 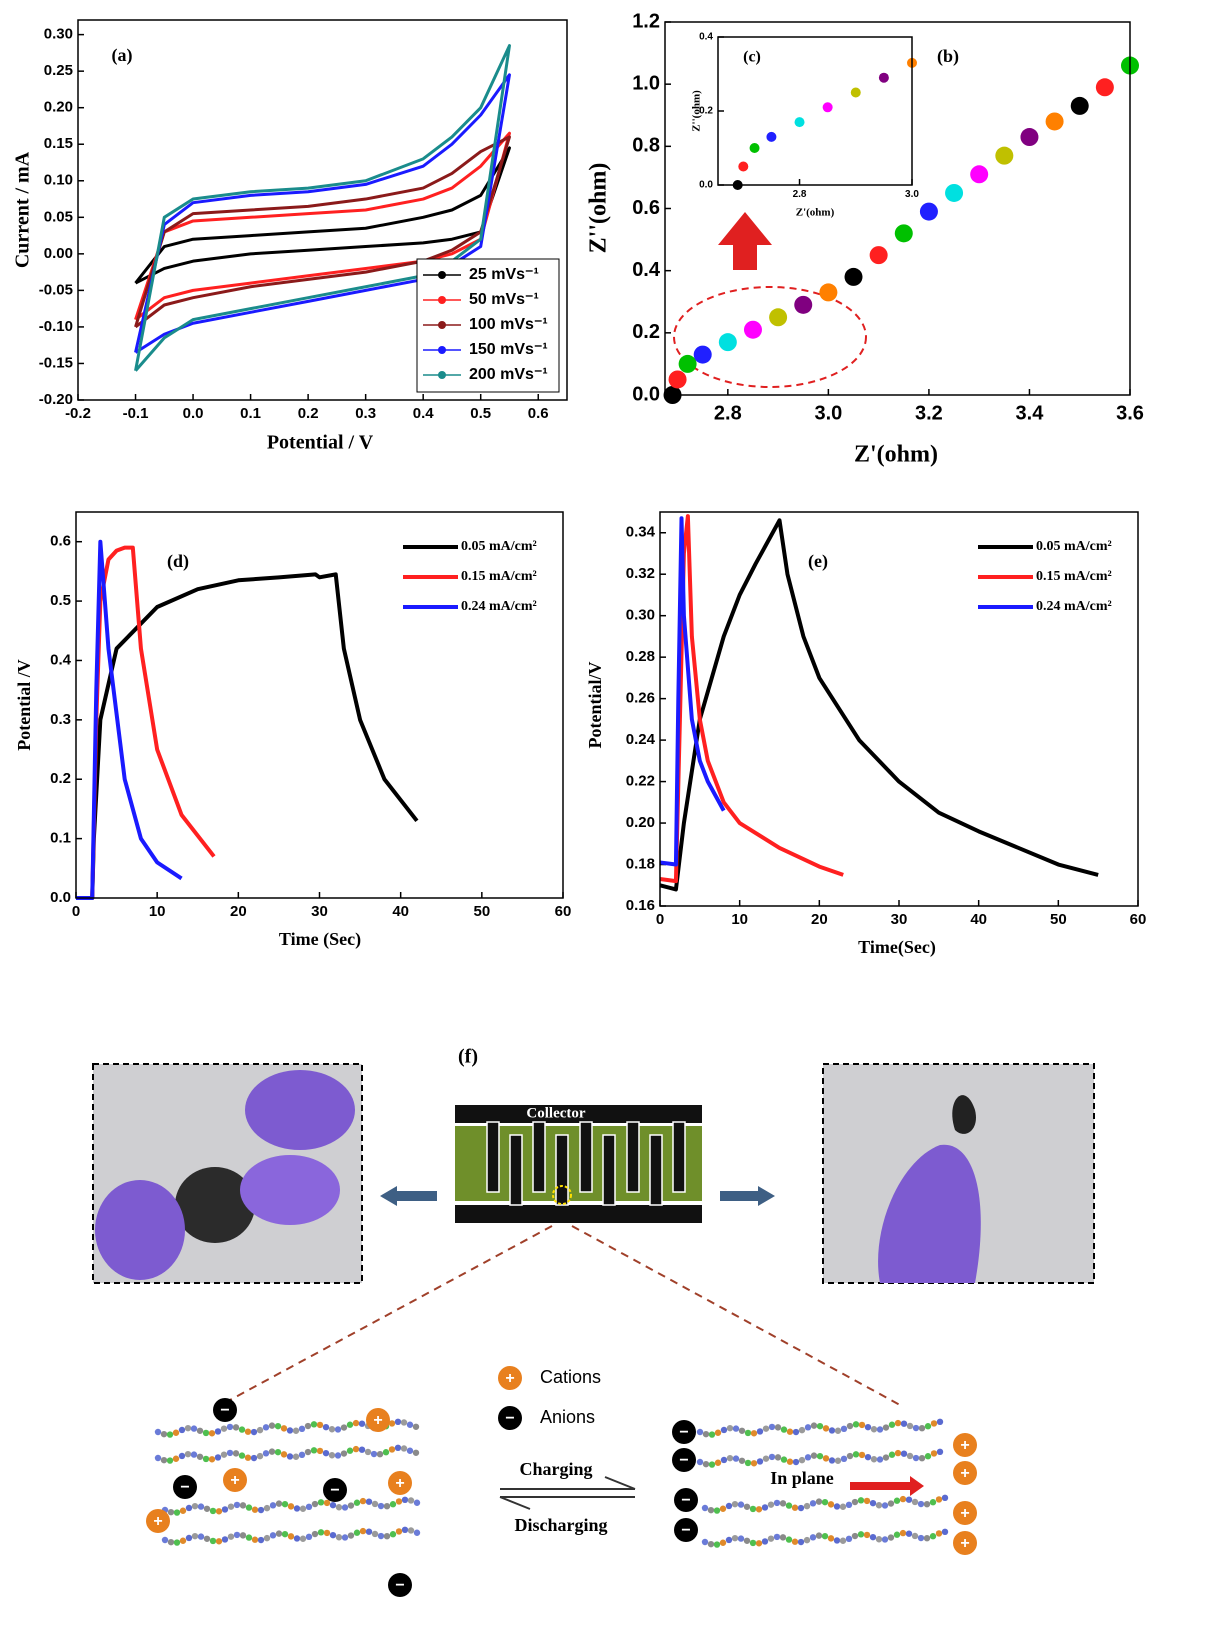 I want to click on x-tick-label: -0.1, so click(x=136, y=413).